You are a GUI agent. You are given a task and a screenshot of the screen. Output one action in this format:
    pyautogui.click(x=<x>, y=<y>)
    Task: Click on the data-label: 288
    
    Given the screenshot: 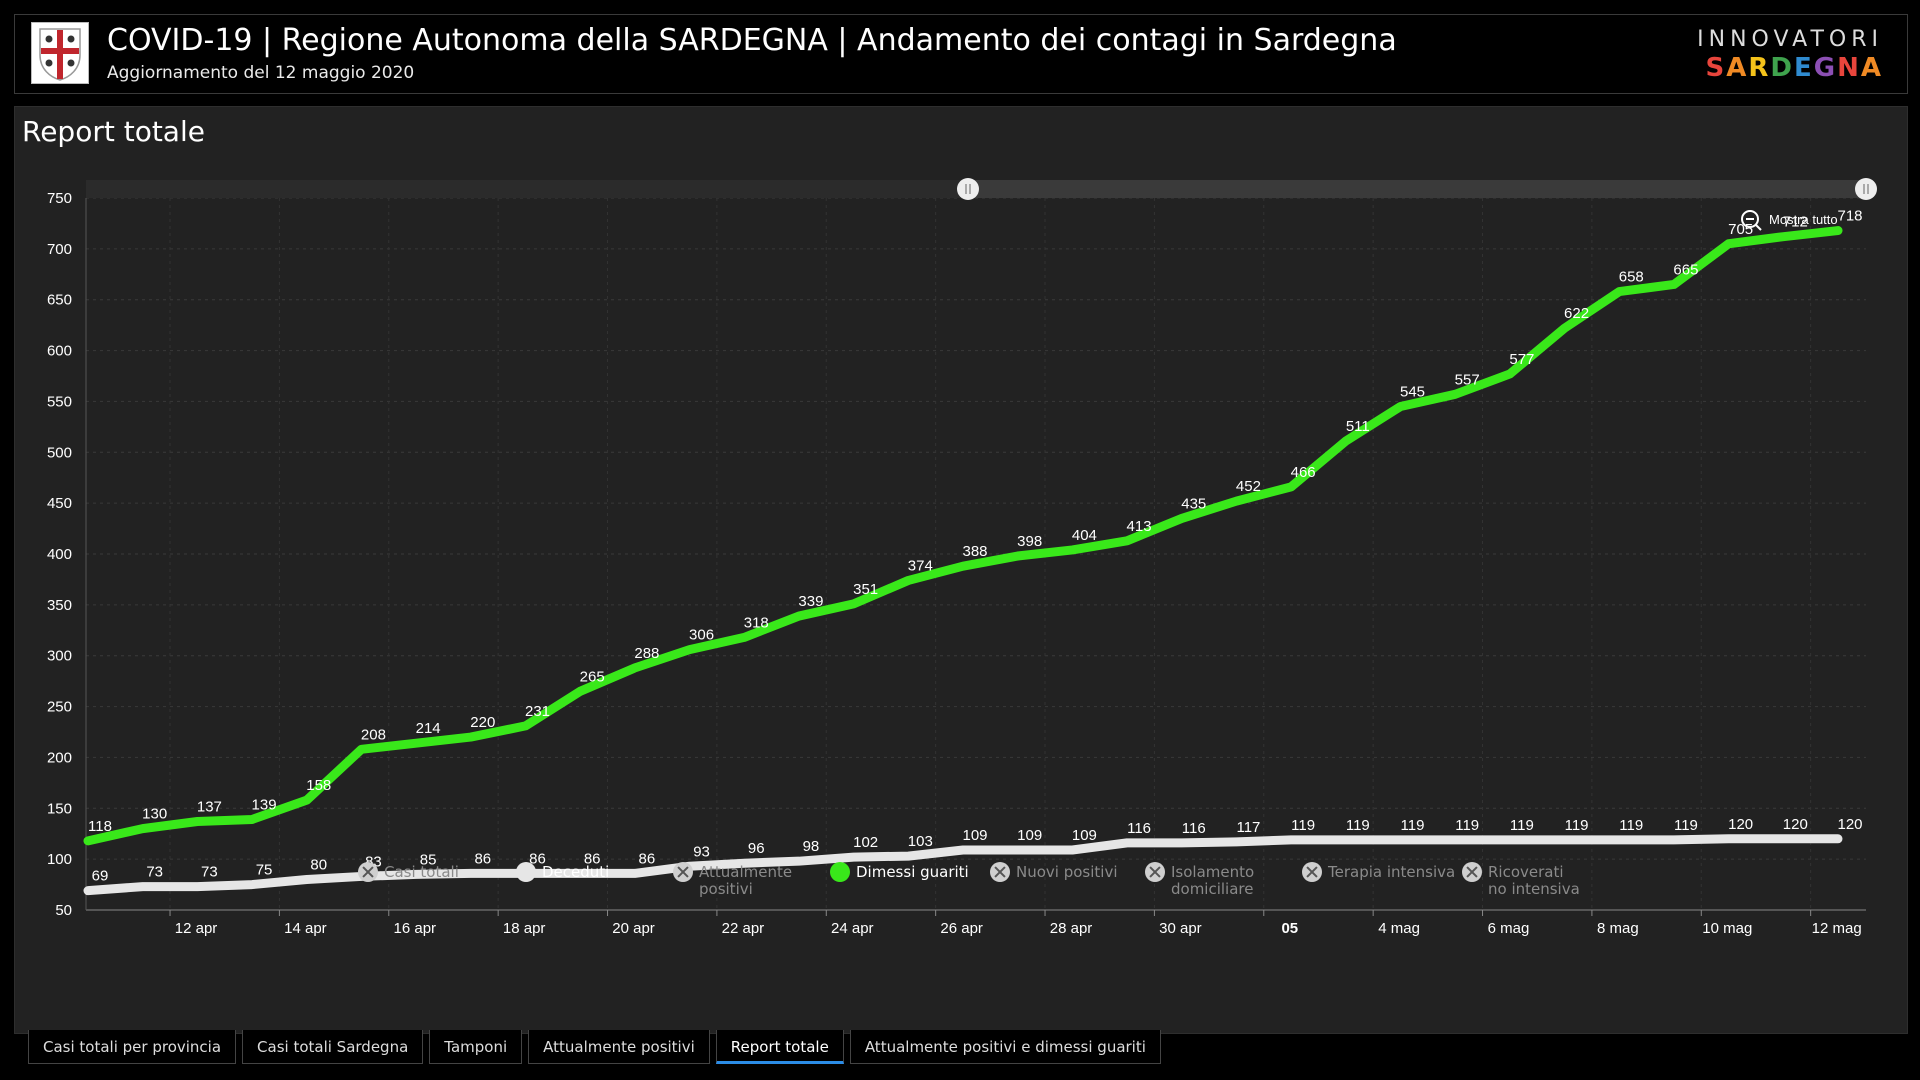 What is the action you would take?
    pyautogui.click(x=646, y=653)
    